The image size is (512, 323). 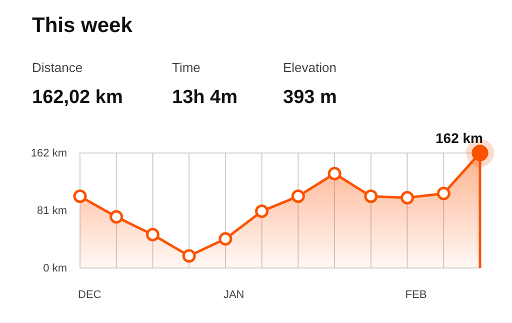 What do you see at coordinates (82, 25) in the screenshot?
I see `chart-title: This week` at bounding box center [82, 25].